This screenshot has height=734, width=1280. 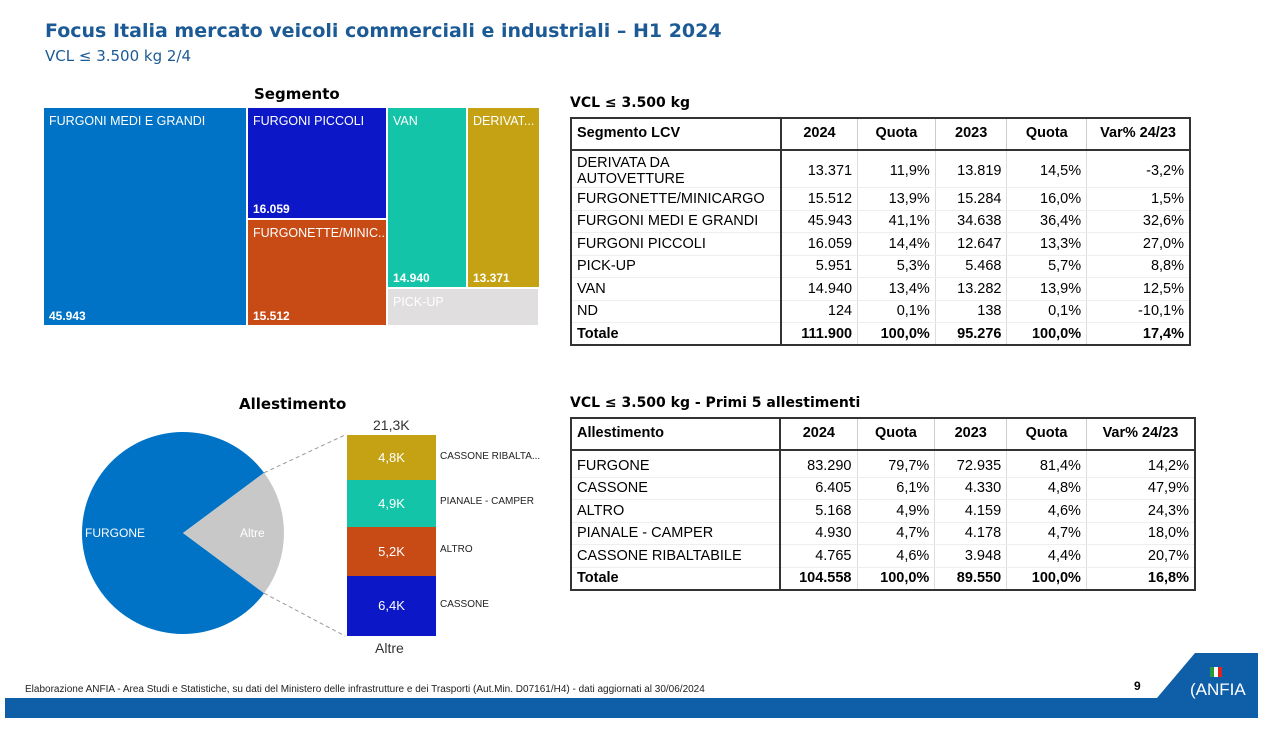 I want to click on table-cell: 5.168, so click(x=819, y=511).